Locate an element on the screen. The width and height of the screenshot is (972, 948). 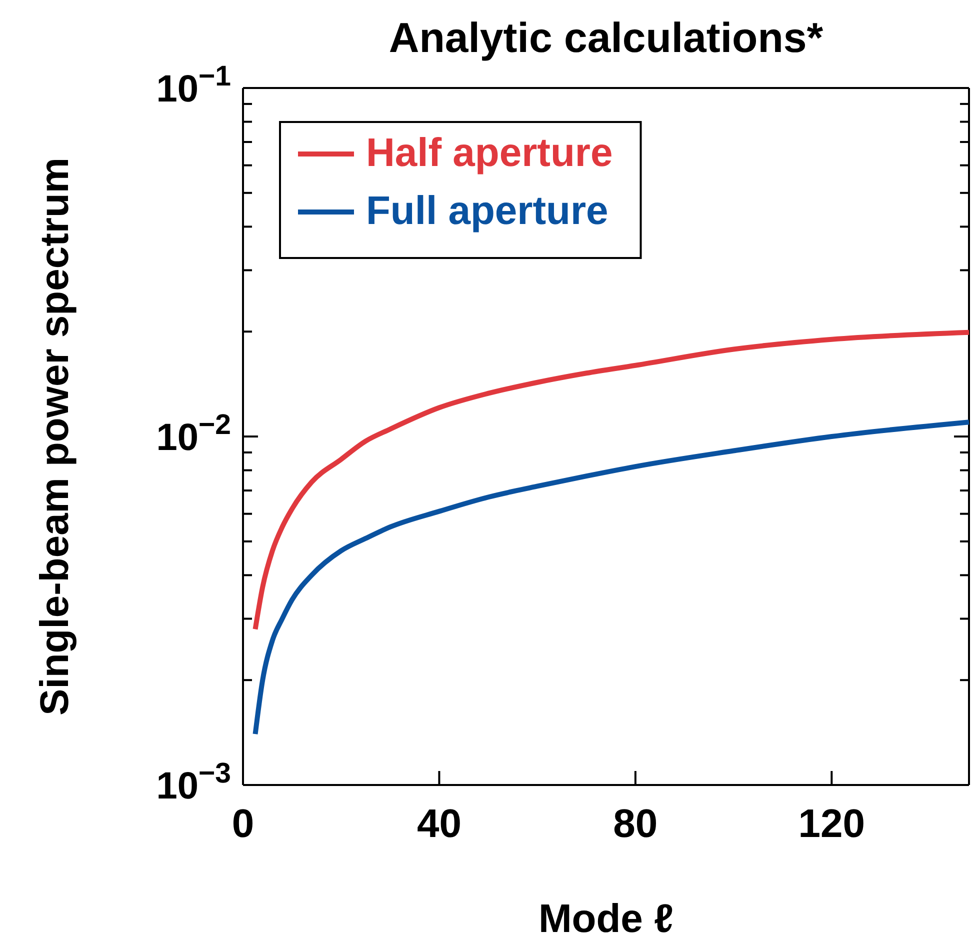
x-axis-title: Mode ℓ is located at coordinates (606, 919).